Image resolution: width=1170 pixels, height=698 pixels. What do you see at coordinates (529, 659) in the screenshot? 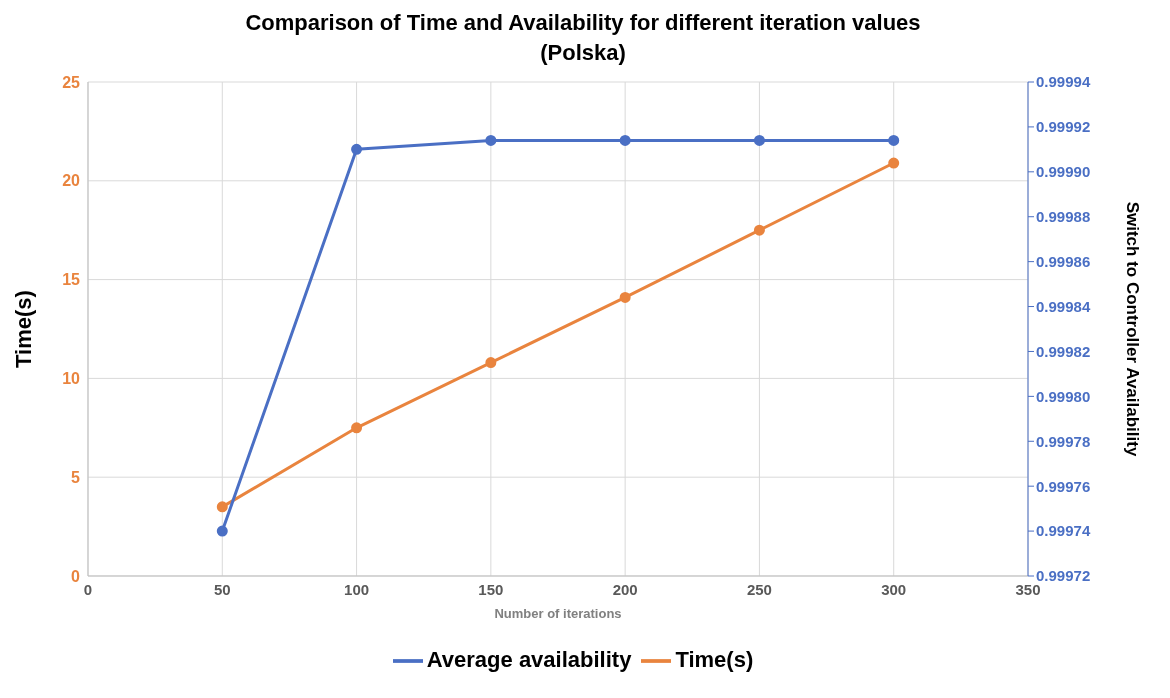
I see `legend-label: Average availability` at bounding box center [529, 659].